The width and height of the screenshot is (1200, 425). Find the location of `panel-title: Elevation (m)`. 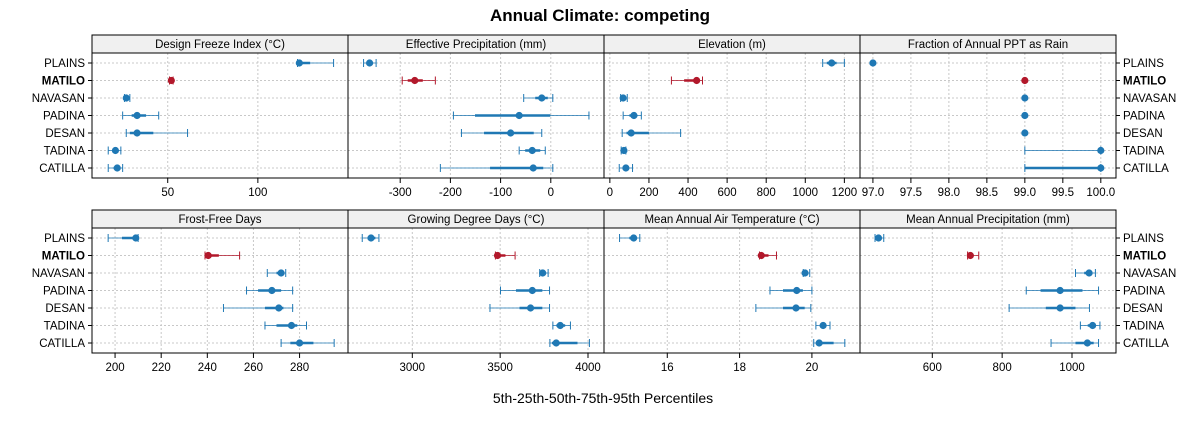

panel-title: Elevation (m) is located at coordinates (732, 45).